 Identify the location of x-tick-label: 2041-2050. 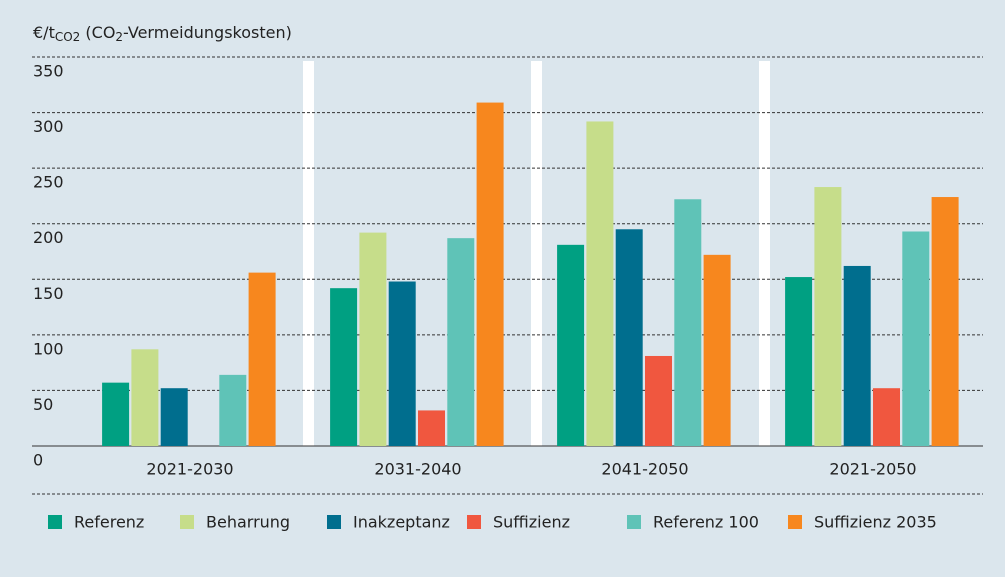
(644, 469).